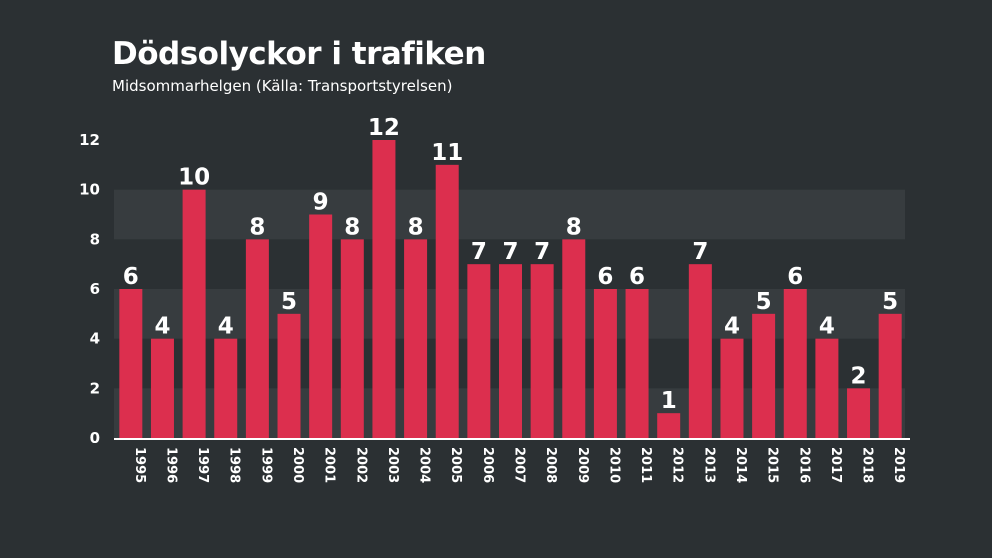  I want to click on x-tick-label: 2017, so click(835, 465).